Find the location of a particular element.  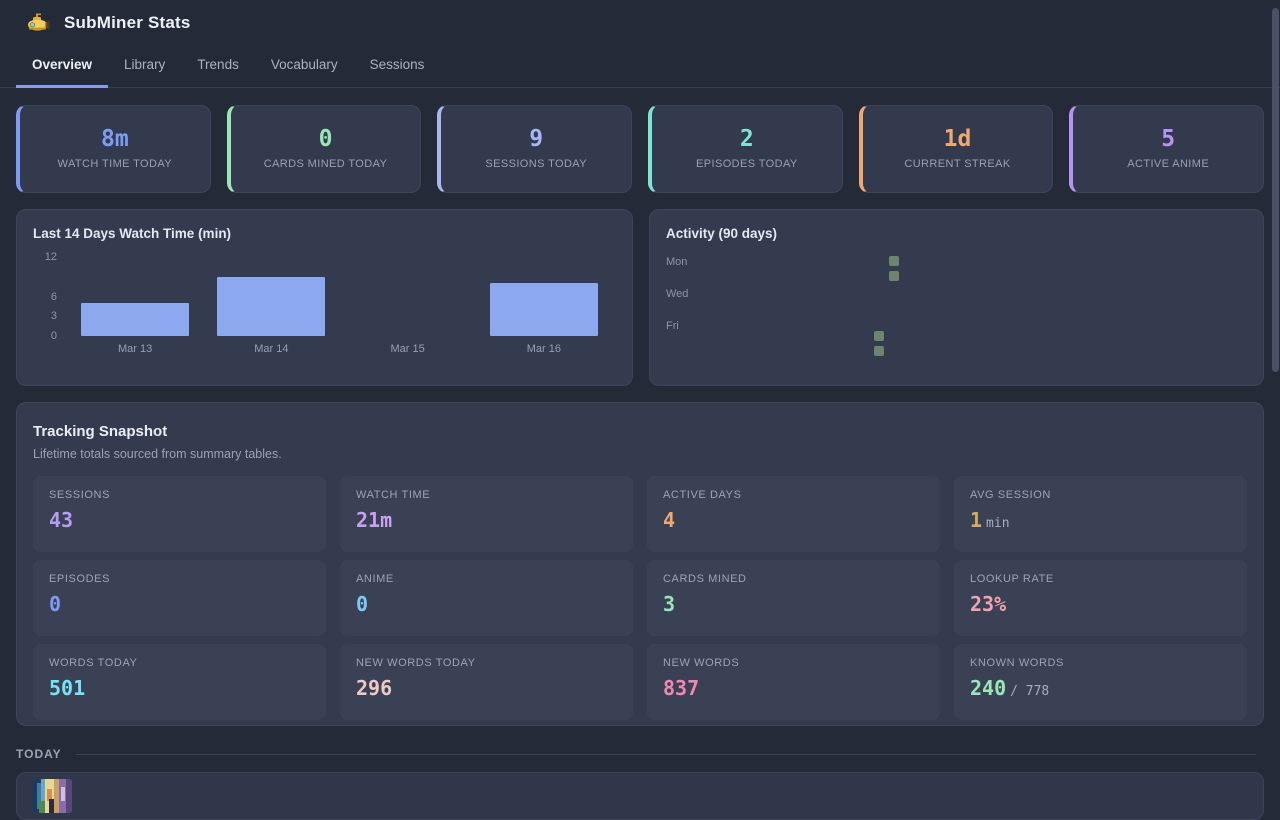

tracking-cell-new-words: NEW WORDS 837 is located at coordinates (793, 682).